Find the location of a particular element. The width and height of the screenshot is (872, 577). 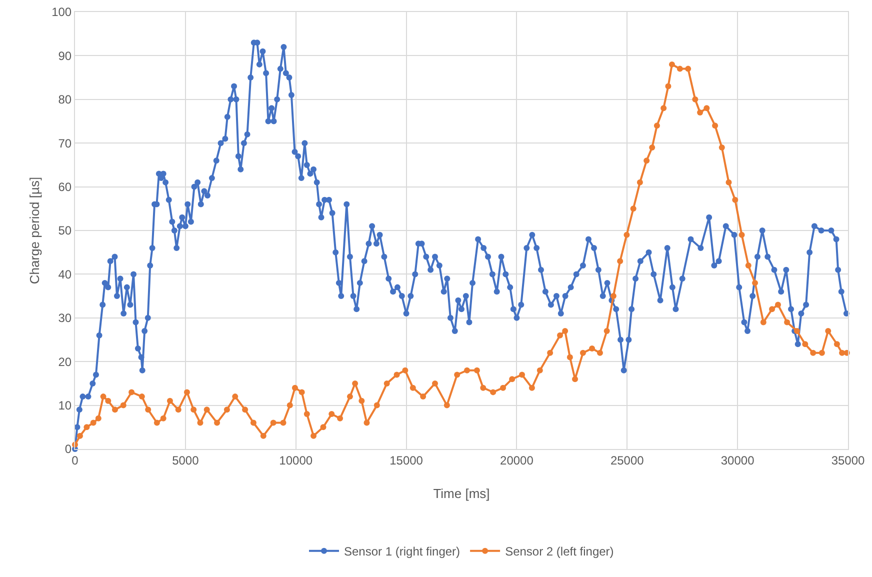

y-axis-title: Charge period [µs] is located at coordinates (34, 230).